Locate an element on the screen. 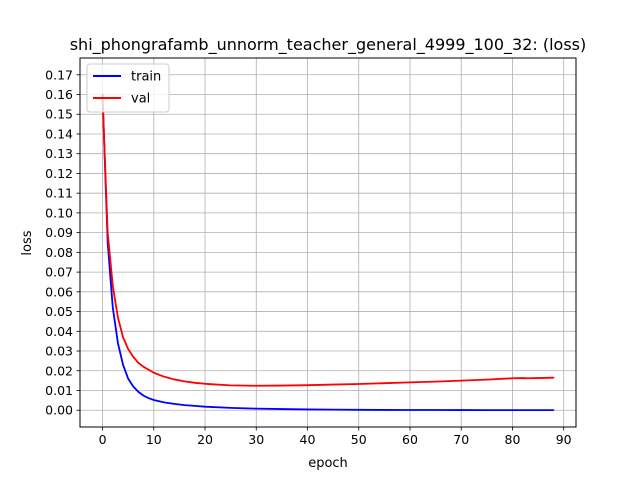  x-tick-label: 0 is located at coordinates (103, 439).